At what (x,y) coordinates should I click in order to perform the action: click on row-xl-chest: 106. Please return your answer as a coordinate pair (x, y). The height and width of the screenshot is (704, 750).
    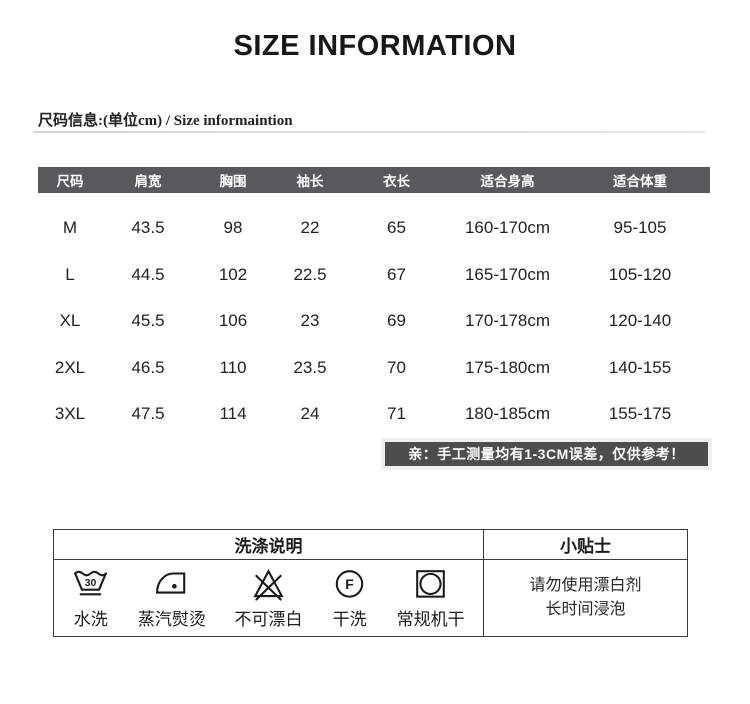
    Looking at the image, I should click on (233, 321).